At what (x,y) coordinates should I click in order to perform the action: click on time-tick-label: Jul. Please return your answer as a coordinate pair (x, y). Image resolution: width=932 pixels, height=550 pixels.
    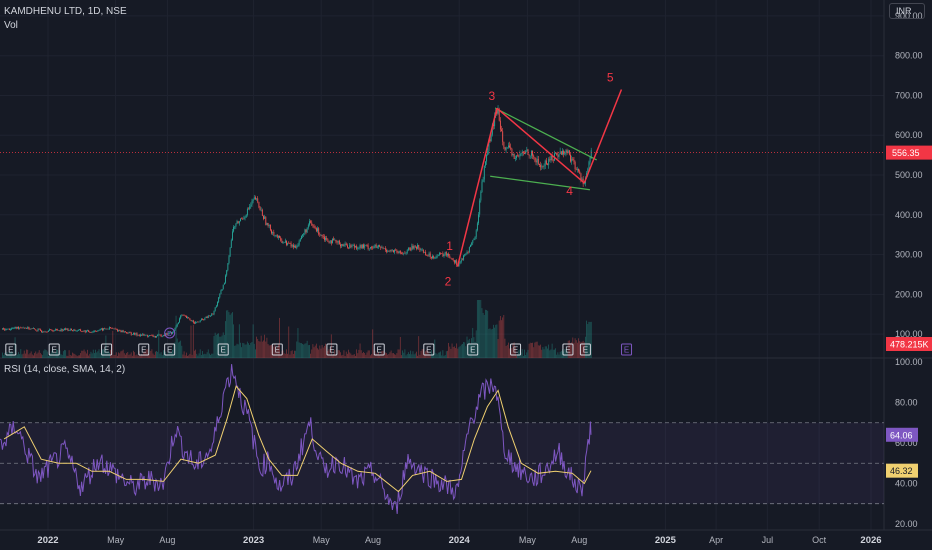
    Looking at the image, I should click on (768, 540).